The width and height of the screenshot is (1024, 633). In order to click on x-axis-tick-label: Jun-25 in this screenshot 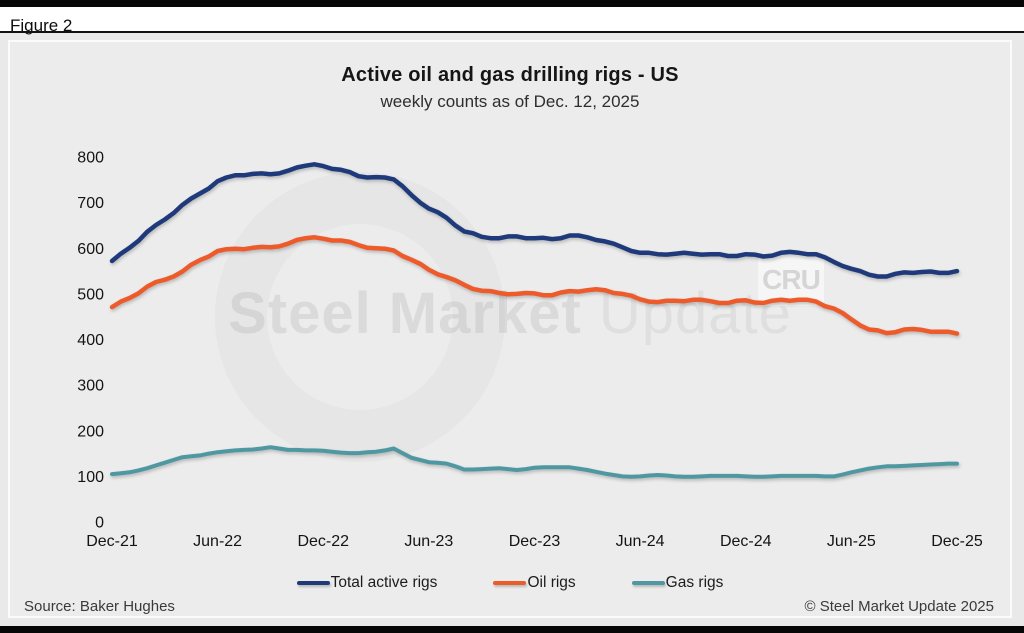, I will do `click(851, 541)`.